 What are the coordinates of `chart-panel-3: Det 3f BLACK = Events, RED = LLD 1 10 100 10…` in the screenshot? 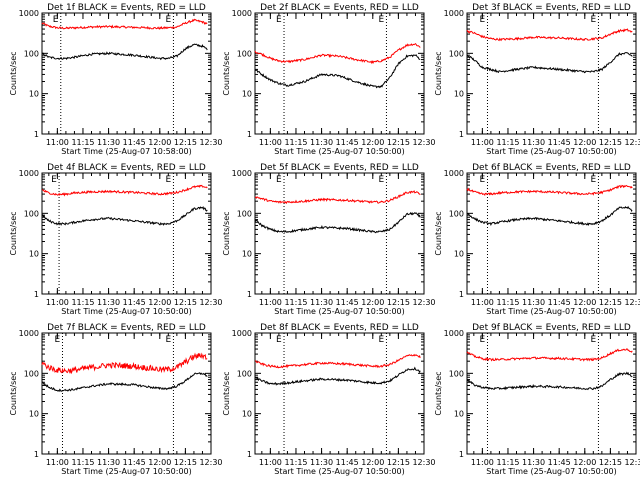 It's located at (537, 79).